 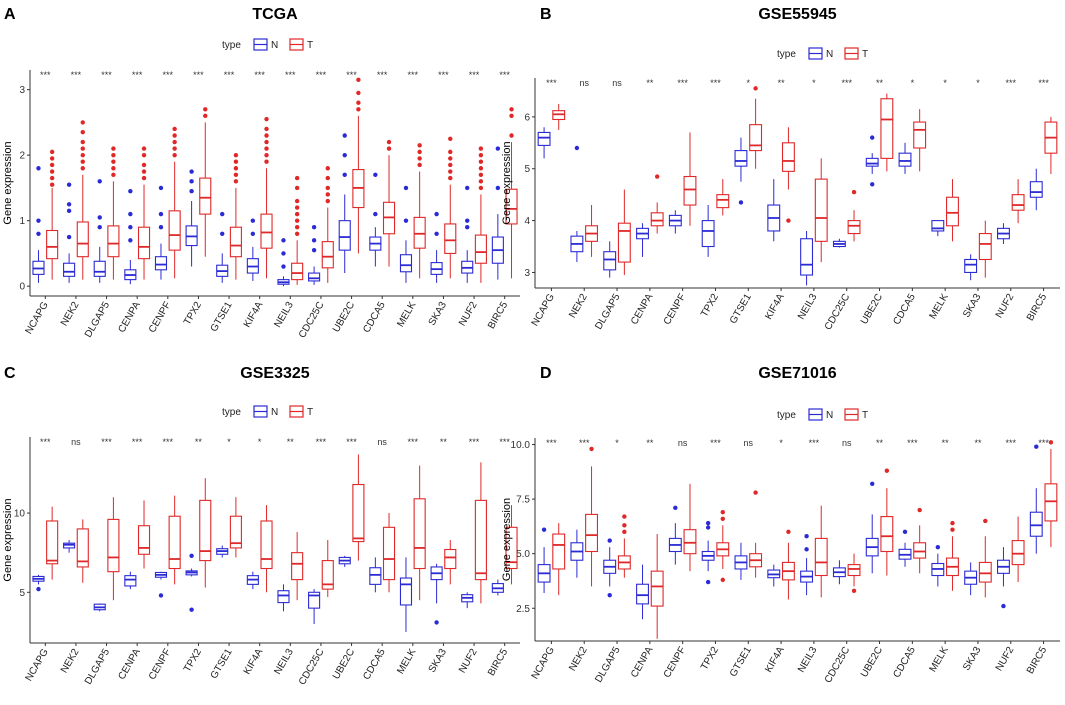 I want to click on box-n-melk, so click(x=938, y=228).